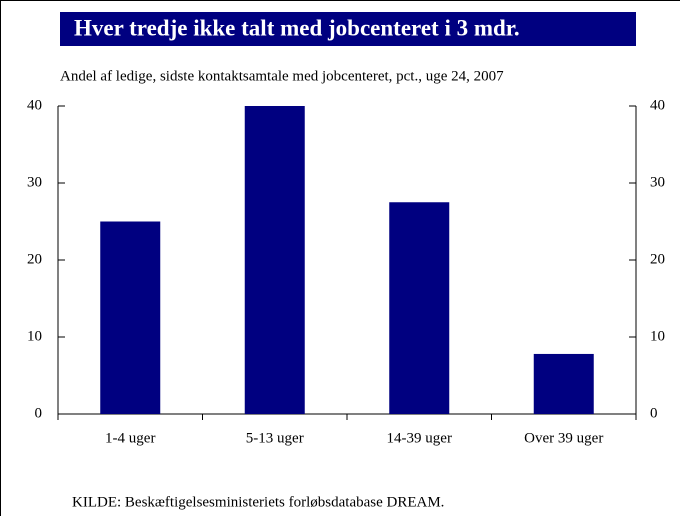  I want to click on y2-tick-label: 40, so click(657, 105).